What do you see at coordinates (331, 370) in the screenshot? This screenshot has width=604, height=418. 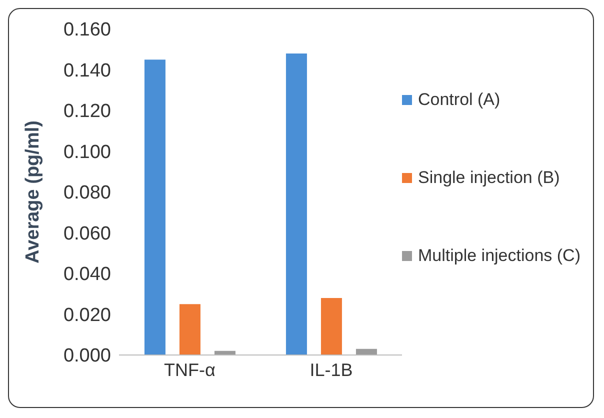 I see `x-tick-label: IL-1B` at bounding box center [331, 370].